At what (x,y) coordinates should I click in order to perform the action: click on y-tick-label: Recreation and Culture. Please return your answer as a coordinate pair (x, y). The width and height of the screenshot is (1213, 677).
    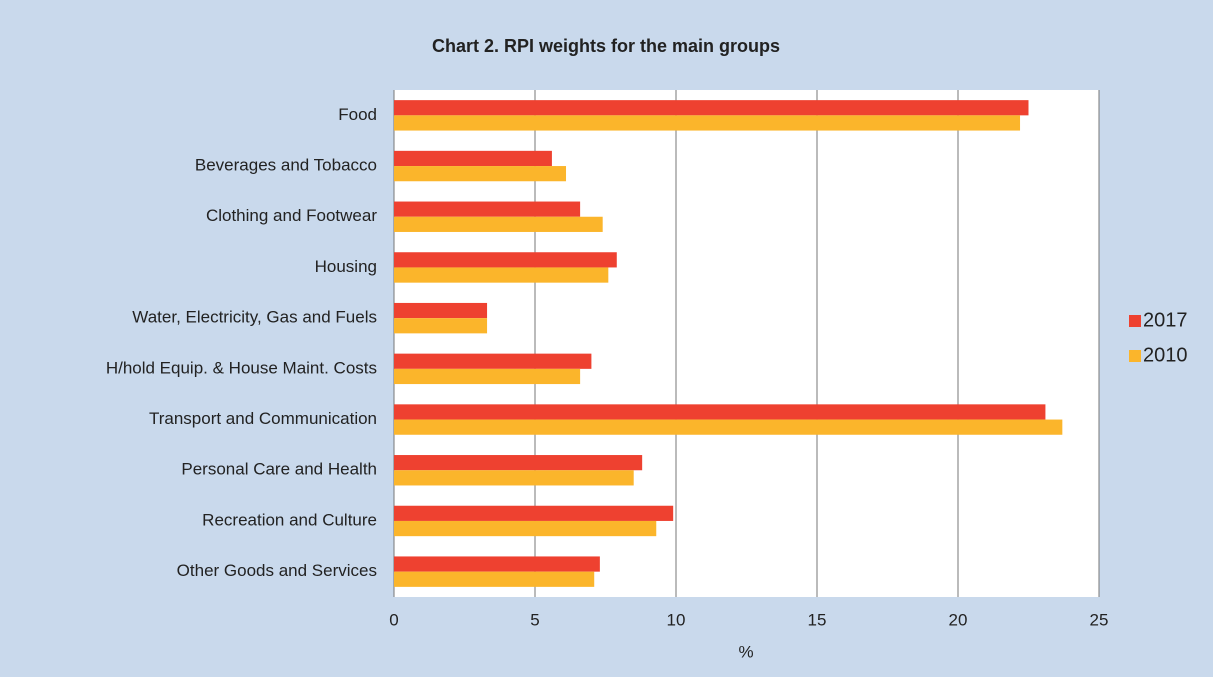
    Looking at the image, I should click on (289, 519).